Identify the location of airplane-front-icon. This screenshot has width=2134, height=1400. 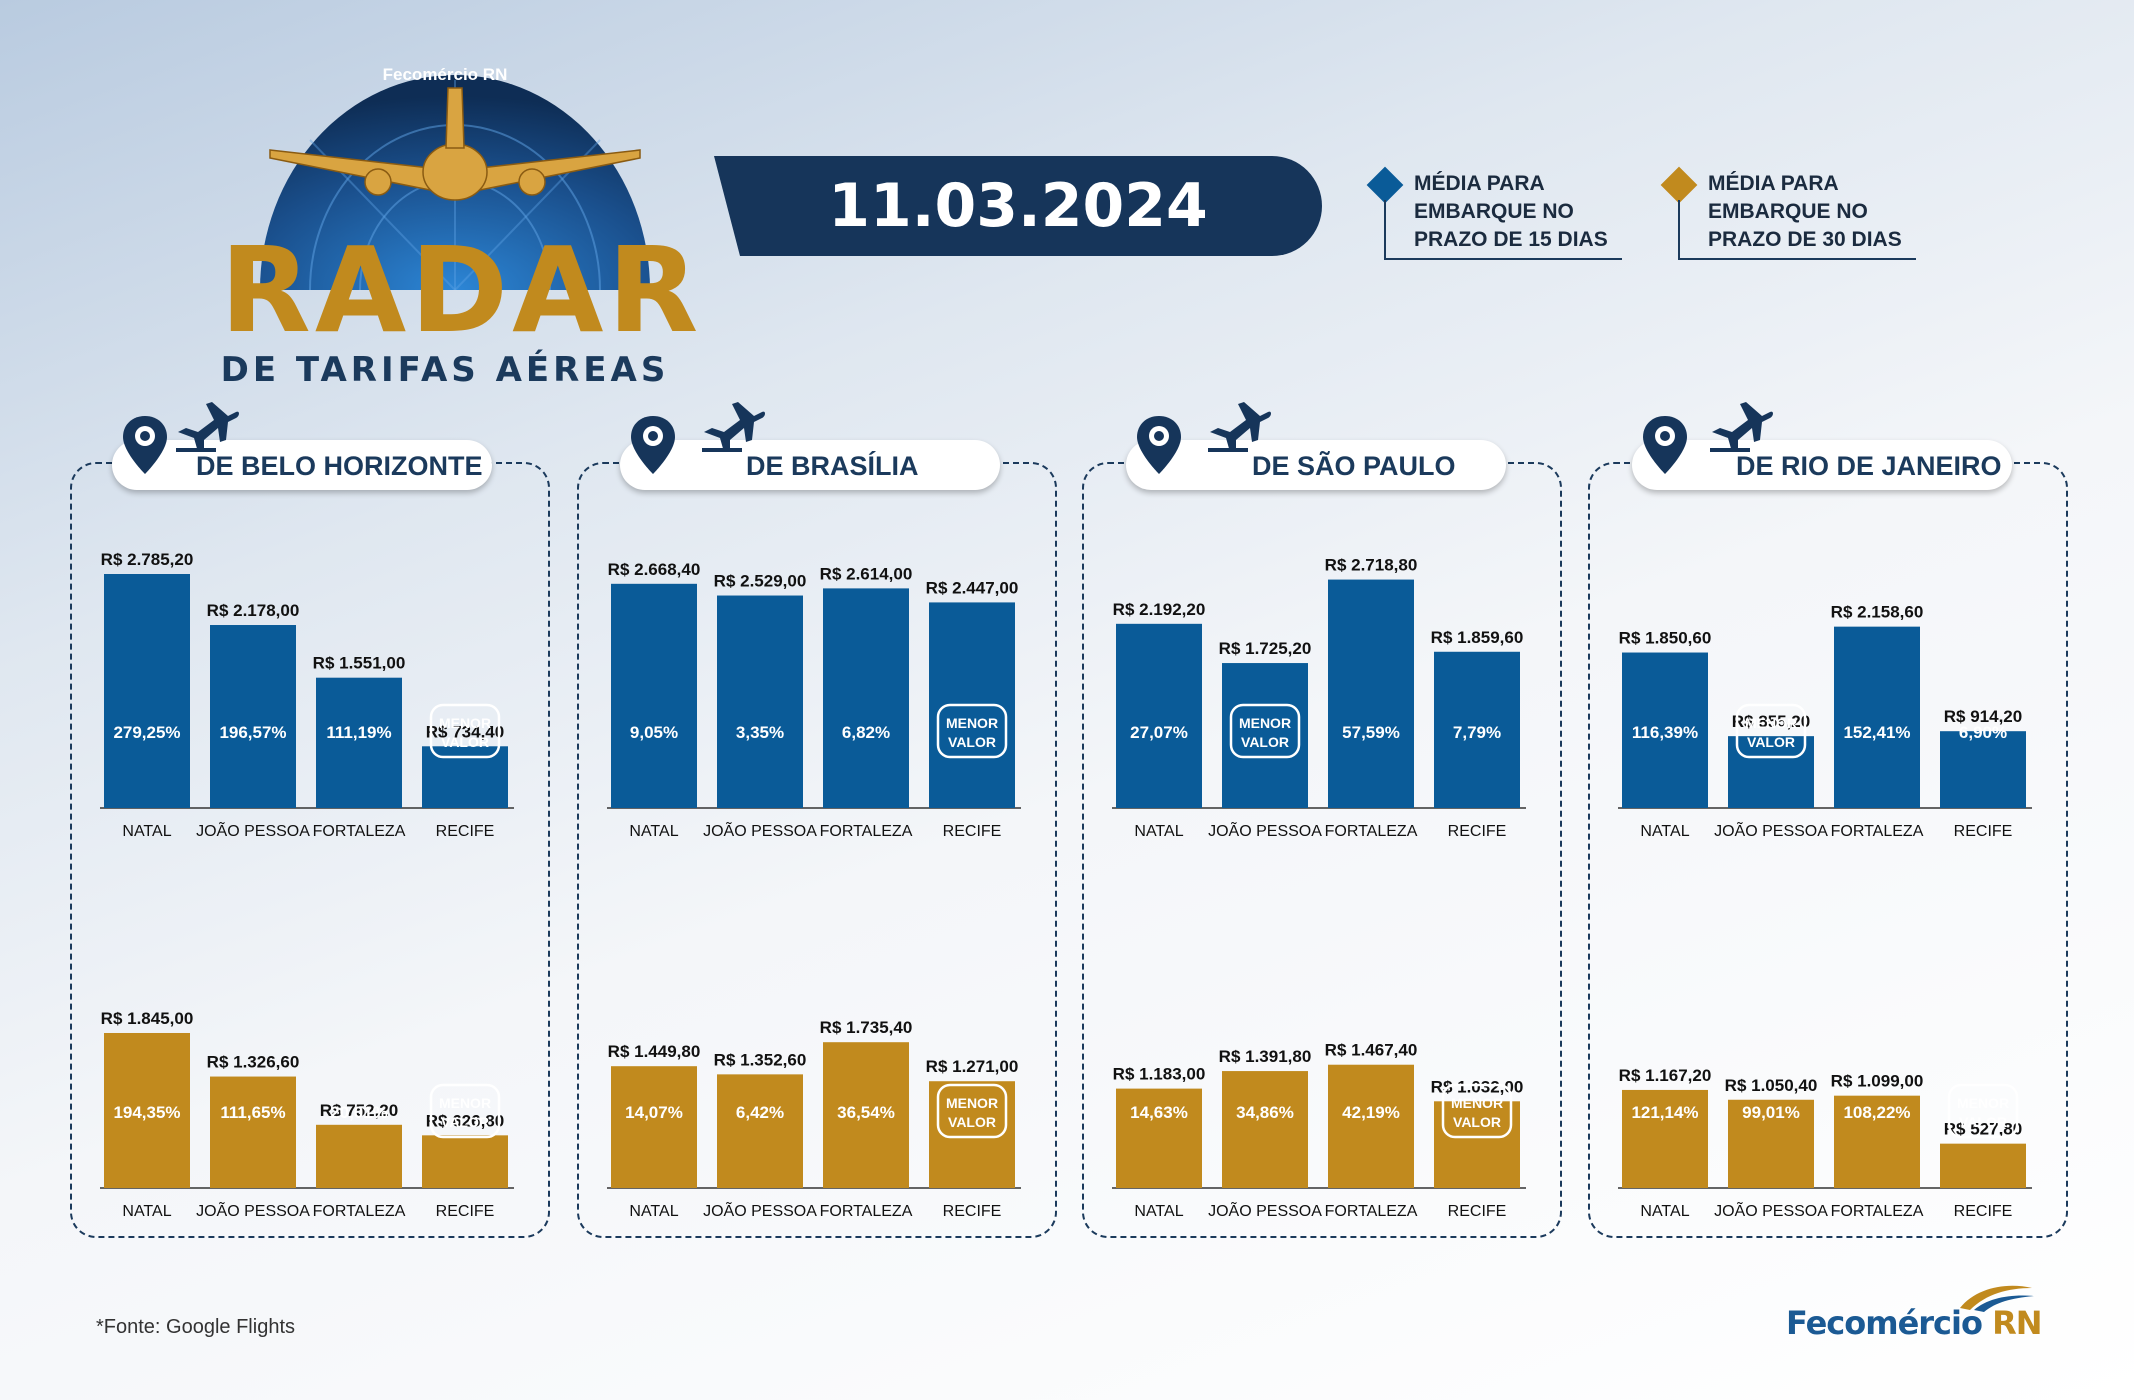
(455, 144).